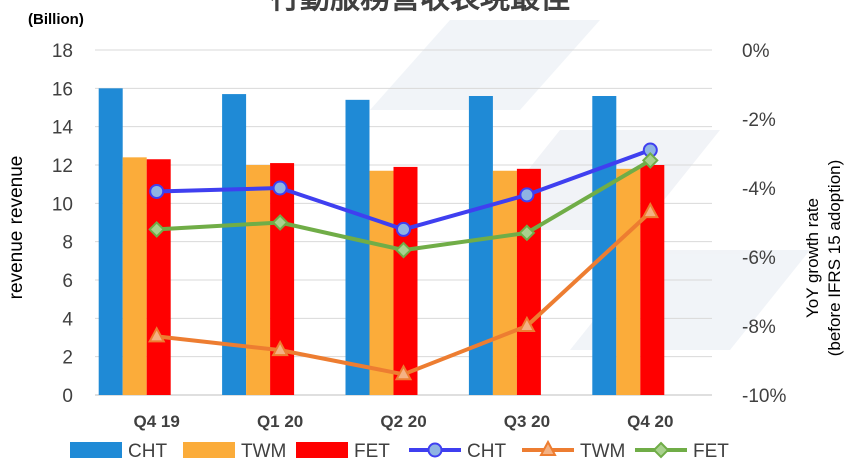  Describe the element at coordinates (157, 421) in the screenshot. I see `x-tick-label: Q4 19` at that location.